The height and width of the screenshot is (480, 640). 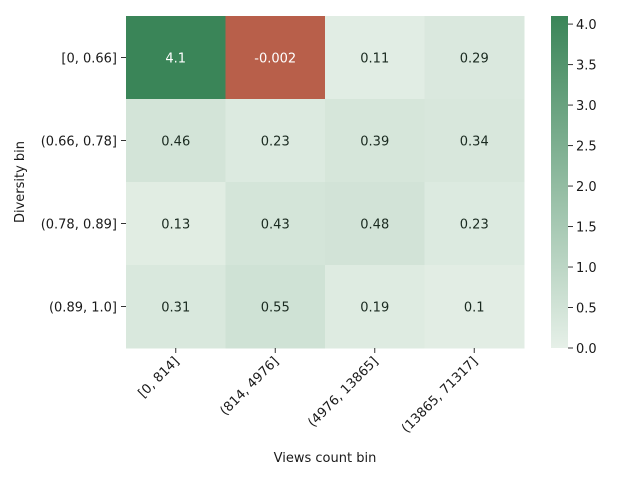 I want to click on colorbar, so click(x=559, y=182).